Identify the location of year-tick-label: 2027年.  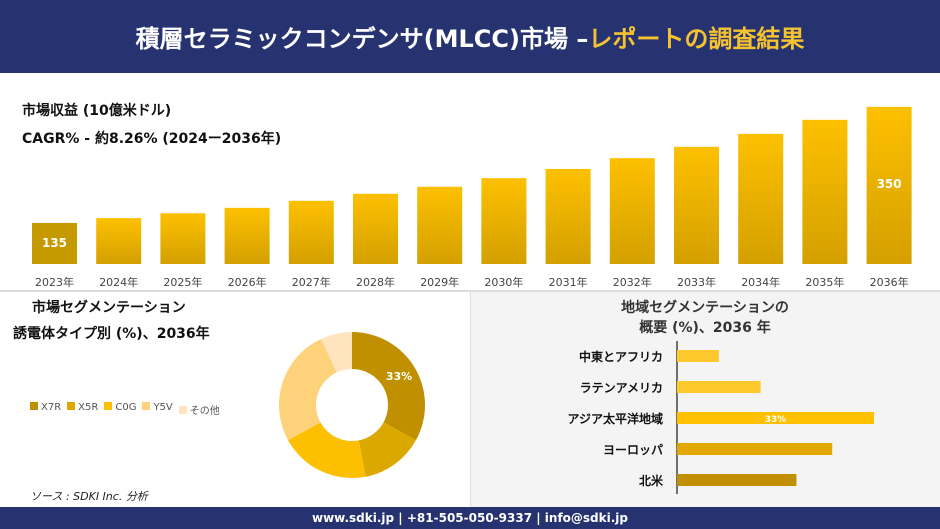
(311, 282).